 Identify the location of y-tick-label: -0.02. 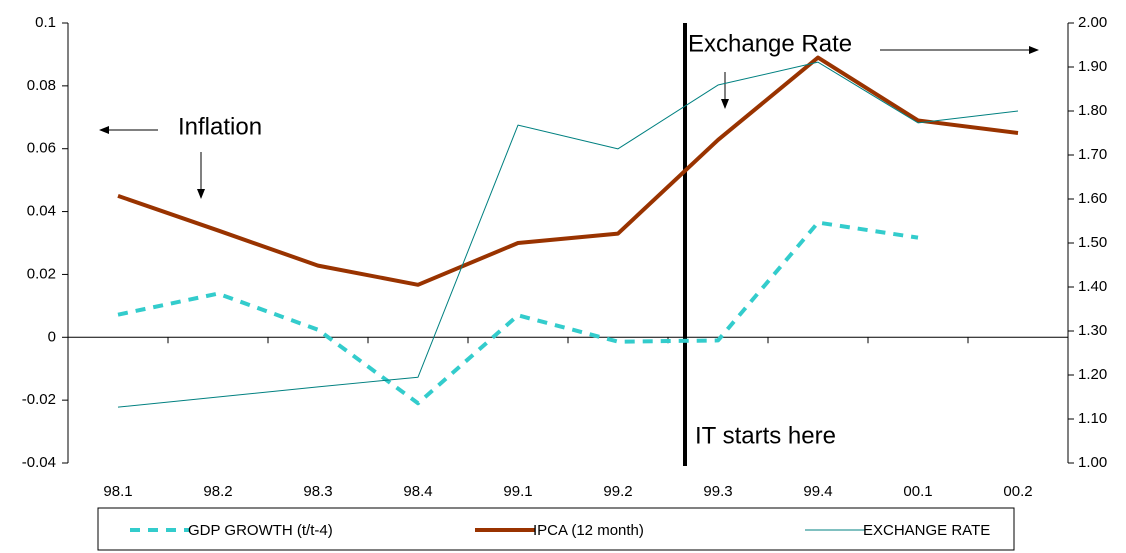
(39, 399).